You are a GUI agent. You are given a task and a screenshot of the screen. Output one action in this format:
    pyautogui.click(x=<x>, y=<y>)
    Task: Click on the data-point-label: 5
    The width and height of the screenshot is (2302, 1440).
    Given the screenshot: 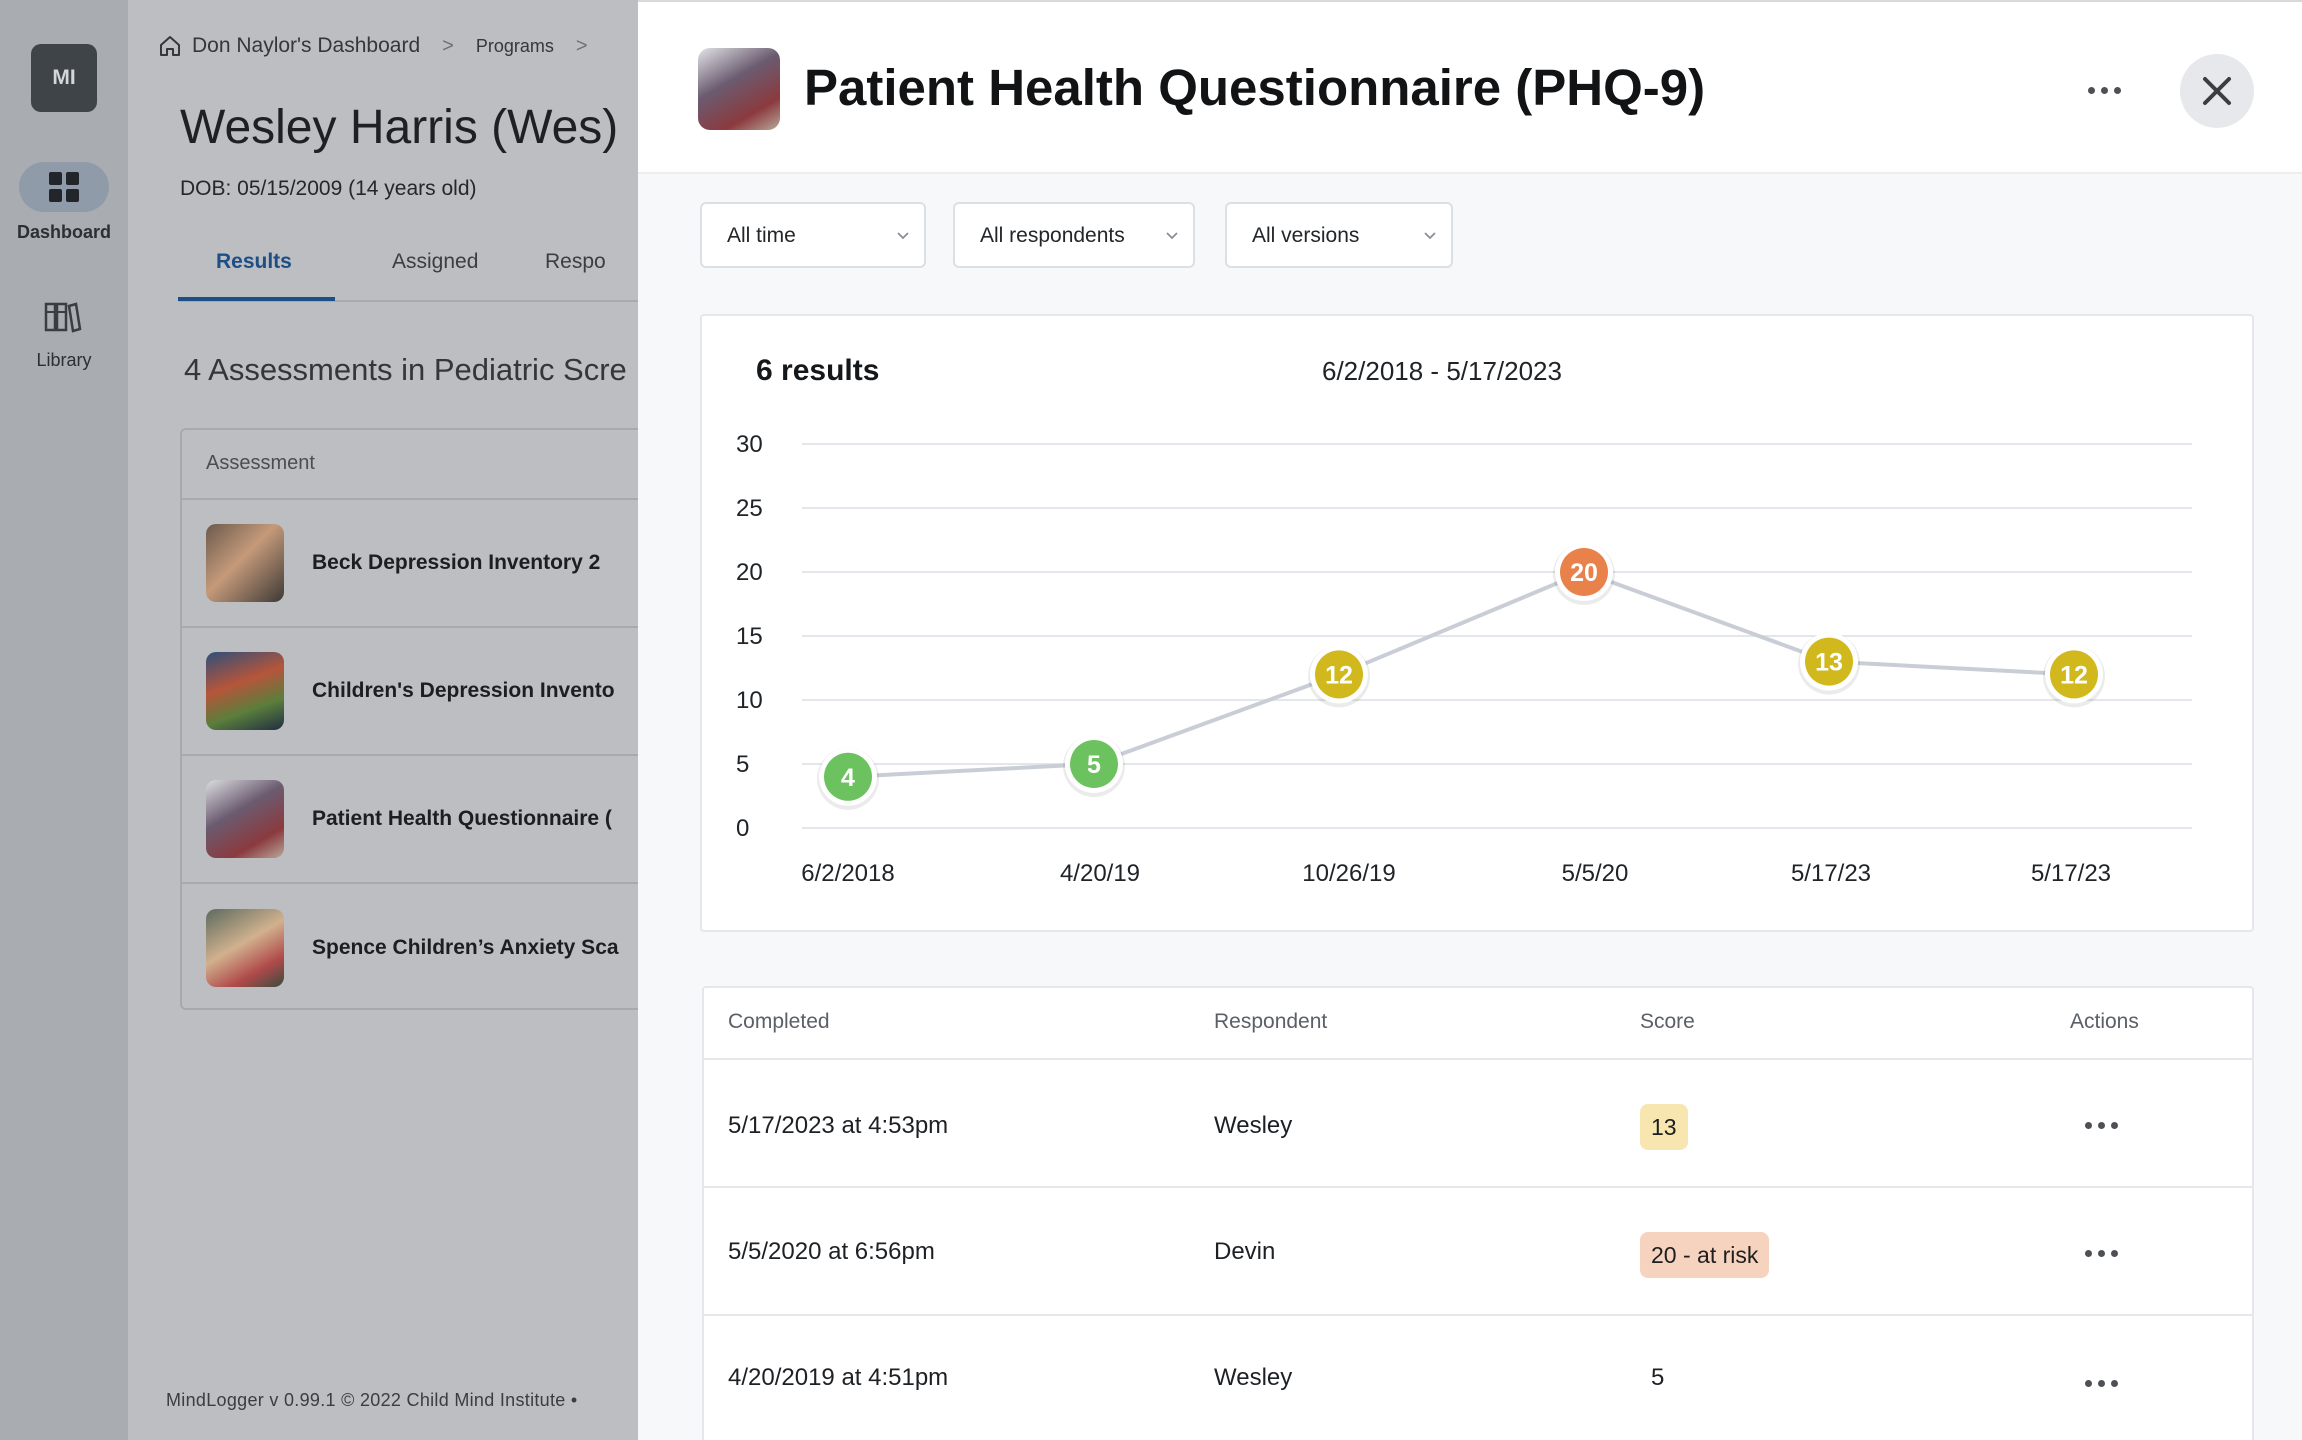 What is the action you would take?
    pyautogui.click(x=1094, y=765)
    